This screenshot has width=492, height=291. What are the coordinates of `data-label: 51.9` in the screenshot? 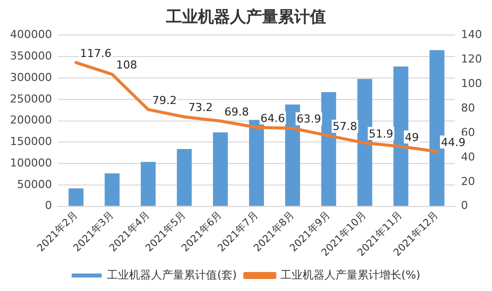 It's located at (381, 133).